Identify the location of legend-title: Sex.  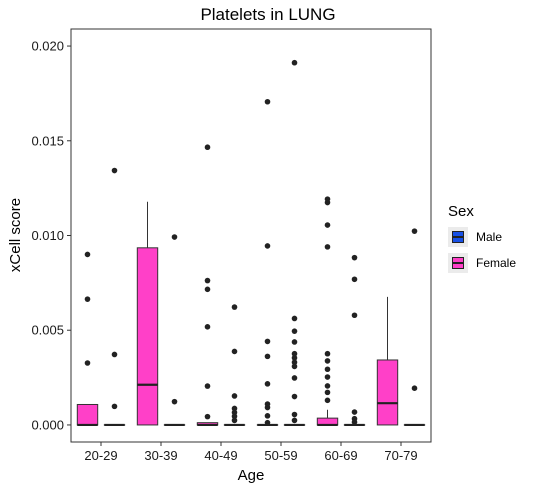
(461, 211).